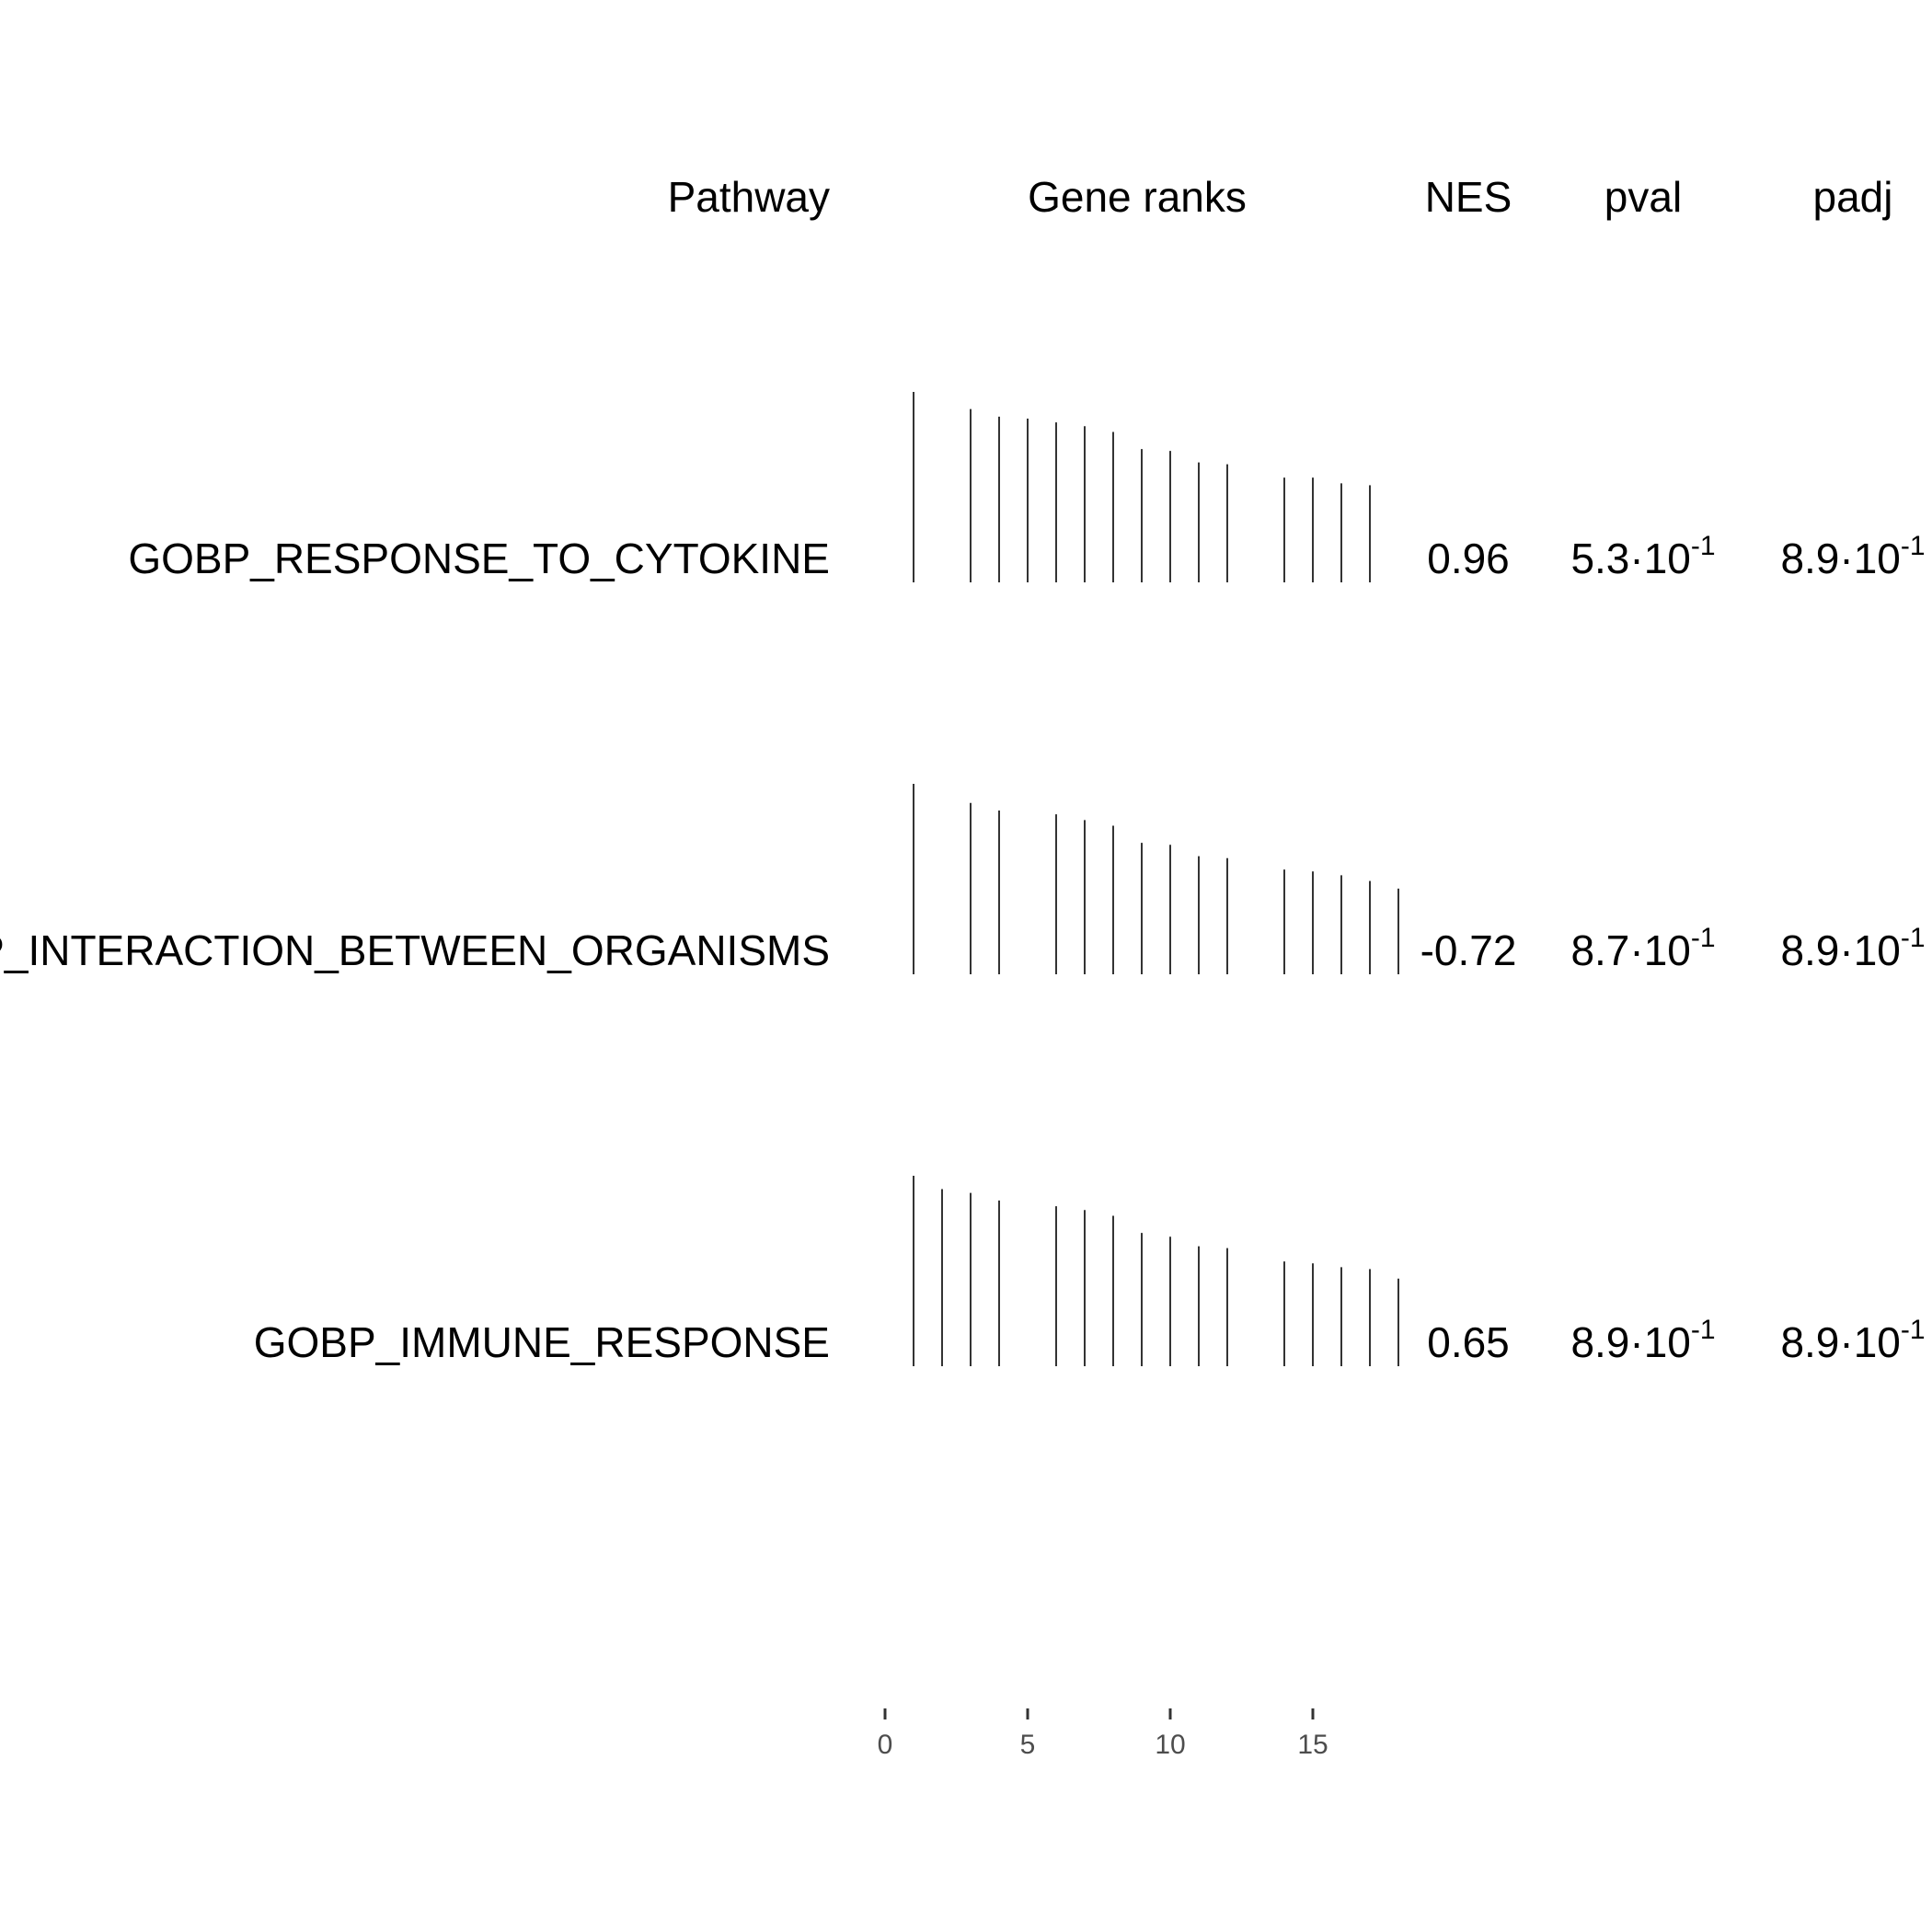  What do you see at coordinates (542, 1342) in the screenshot?
I see `pathway-name: GOBP_IMMUNE_RESPONSE` at bounding box center [542, 1342].